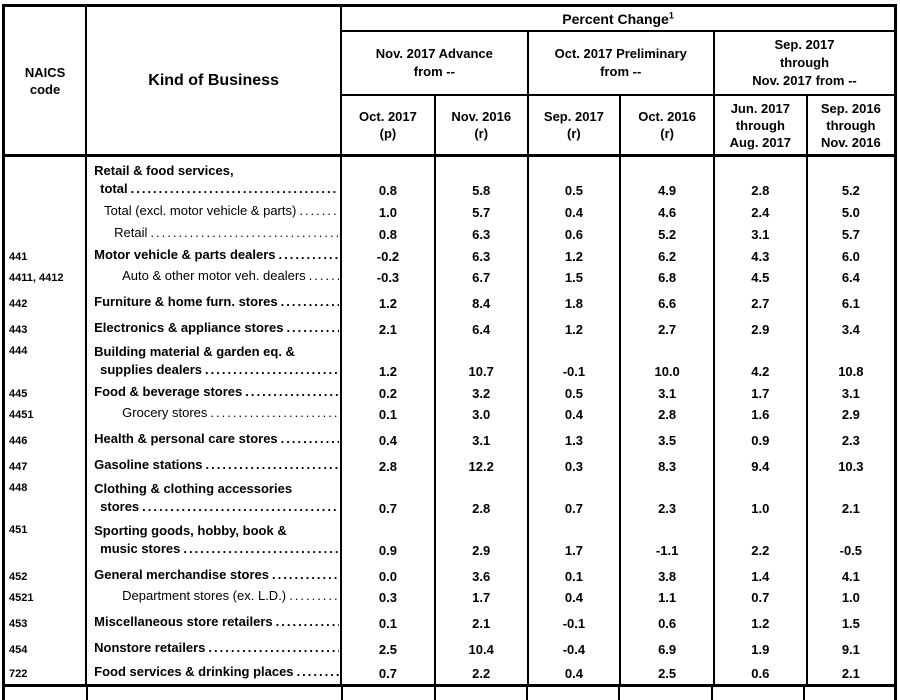 Image resolution: width=900 pixels, height=700 pixels. Describe the element at coordinates (164, 170) in the screenshot. I see `business-label-text: Retail & food services,` at that location.